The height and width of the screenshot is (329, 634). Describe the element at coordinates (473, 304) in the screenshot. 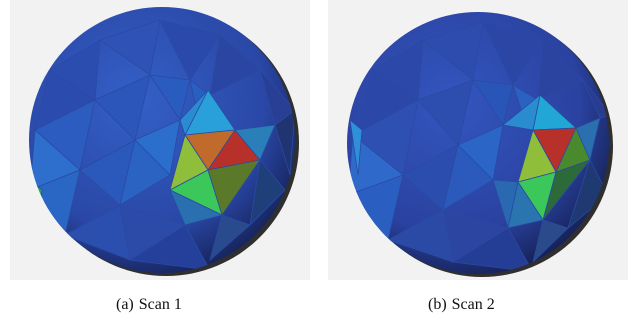

I see `caption-b-text: Scan 2` at that location.